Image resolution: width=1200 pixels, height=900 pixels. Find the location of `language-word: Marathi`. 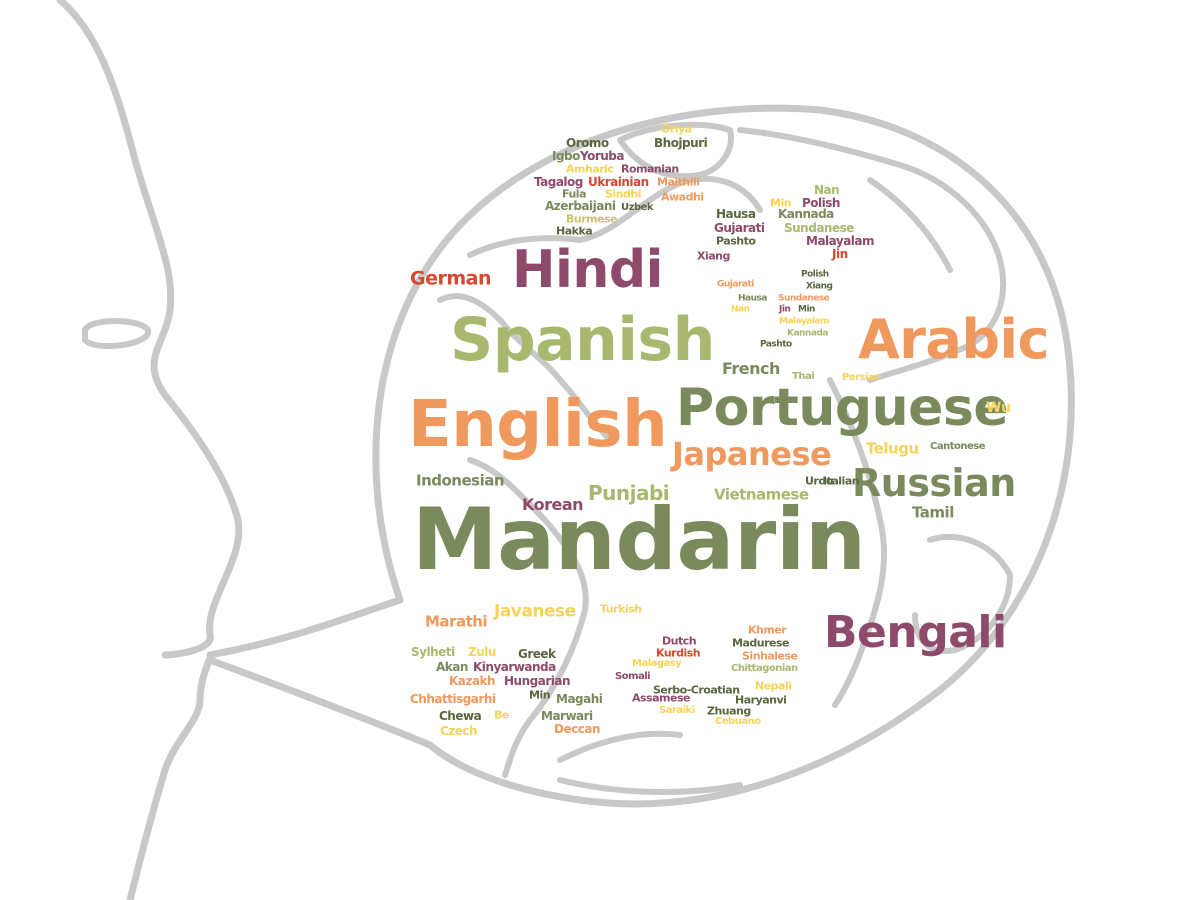

language-word: Marathi is located at coordinates (456, 621).